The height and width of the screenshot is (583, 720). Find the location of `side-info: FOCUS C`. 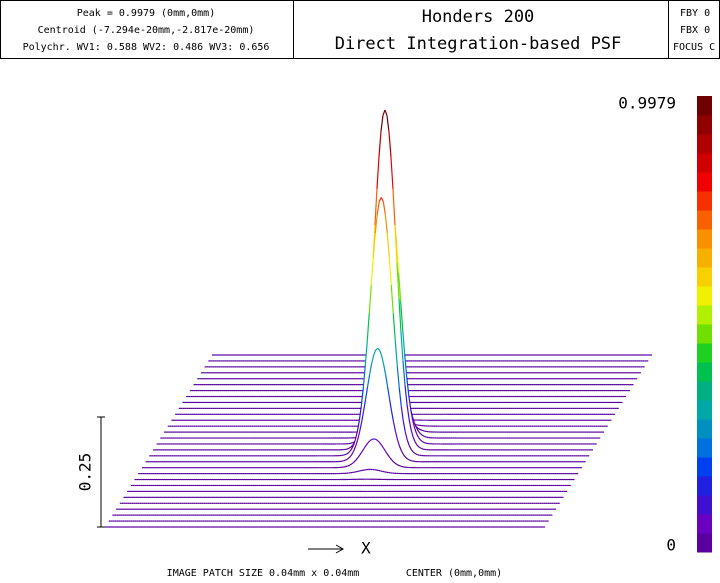

side-info: FOCUS C is located at coordinates (694, 47).